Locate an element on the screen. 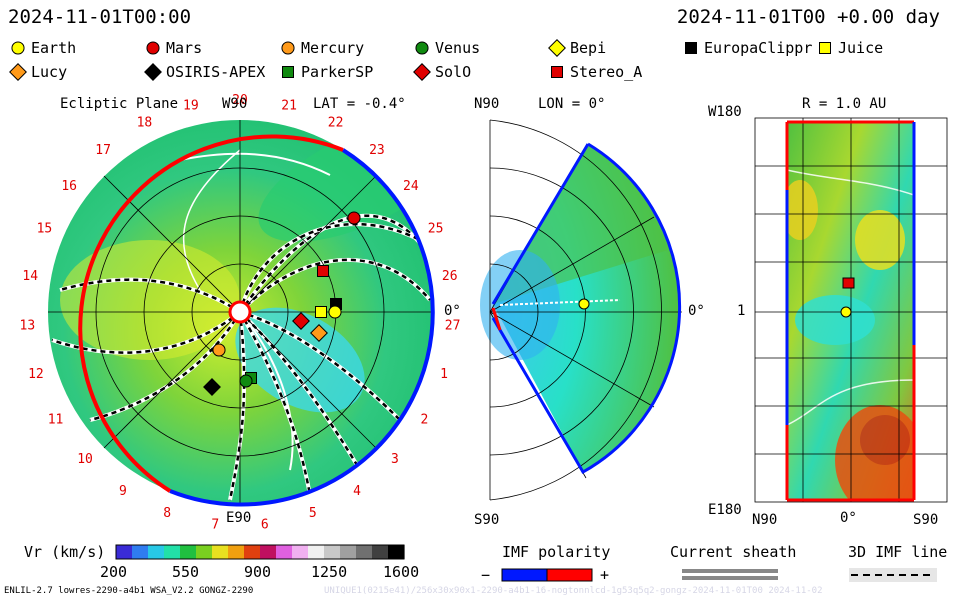  sphere-xlabel-0: 0° is located at coordinates (848, 518).